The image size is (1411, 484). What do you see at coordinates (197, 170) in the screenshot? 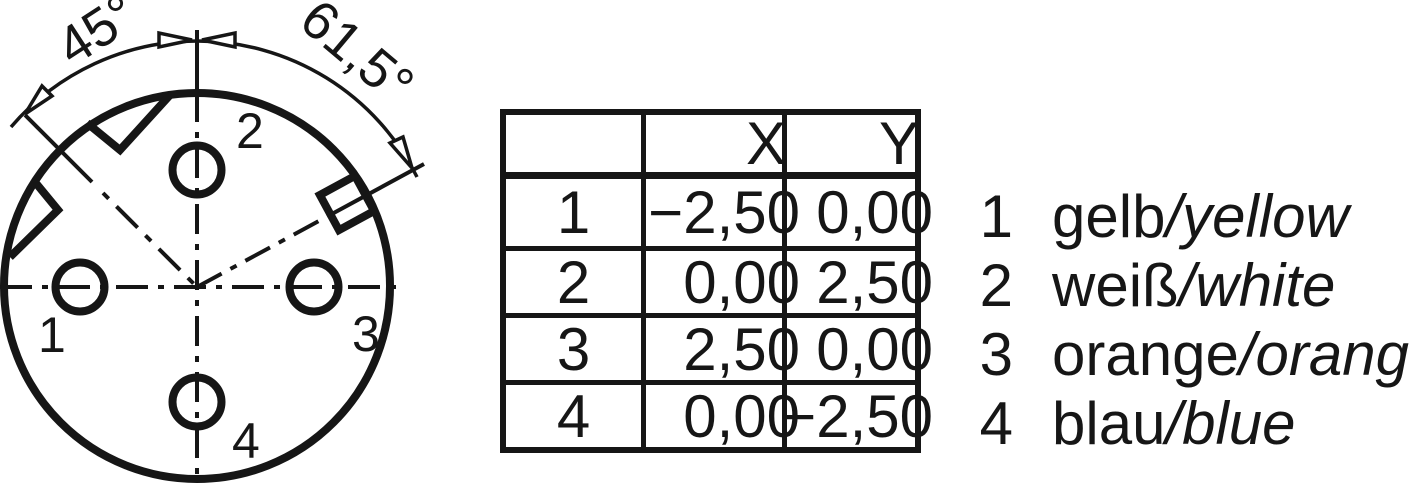
I see `pin-2-hole` at bounding box center [197, 170].